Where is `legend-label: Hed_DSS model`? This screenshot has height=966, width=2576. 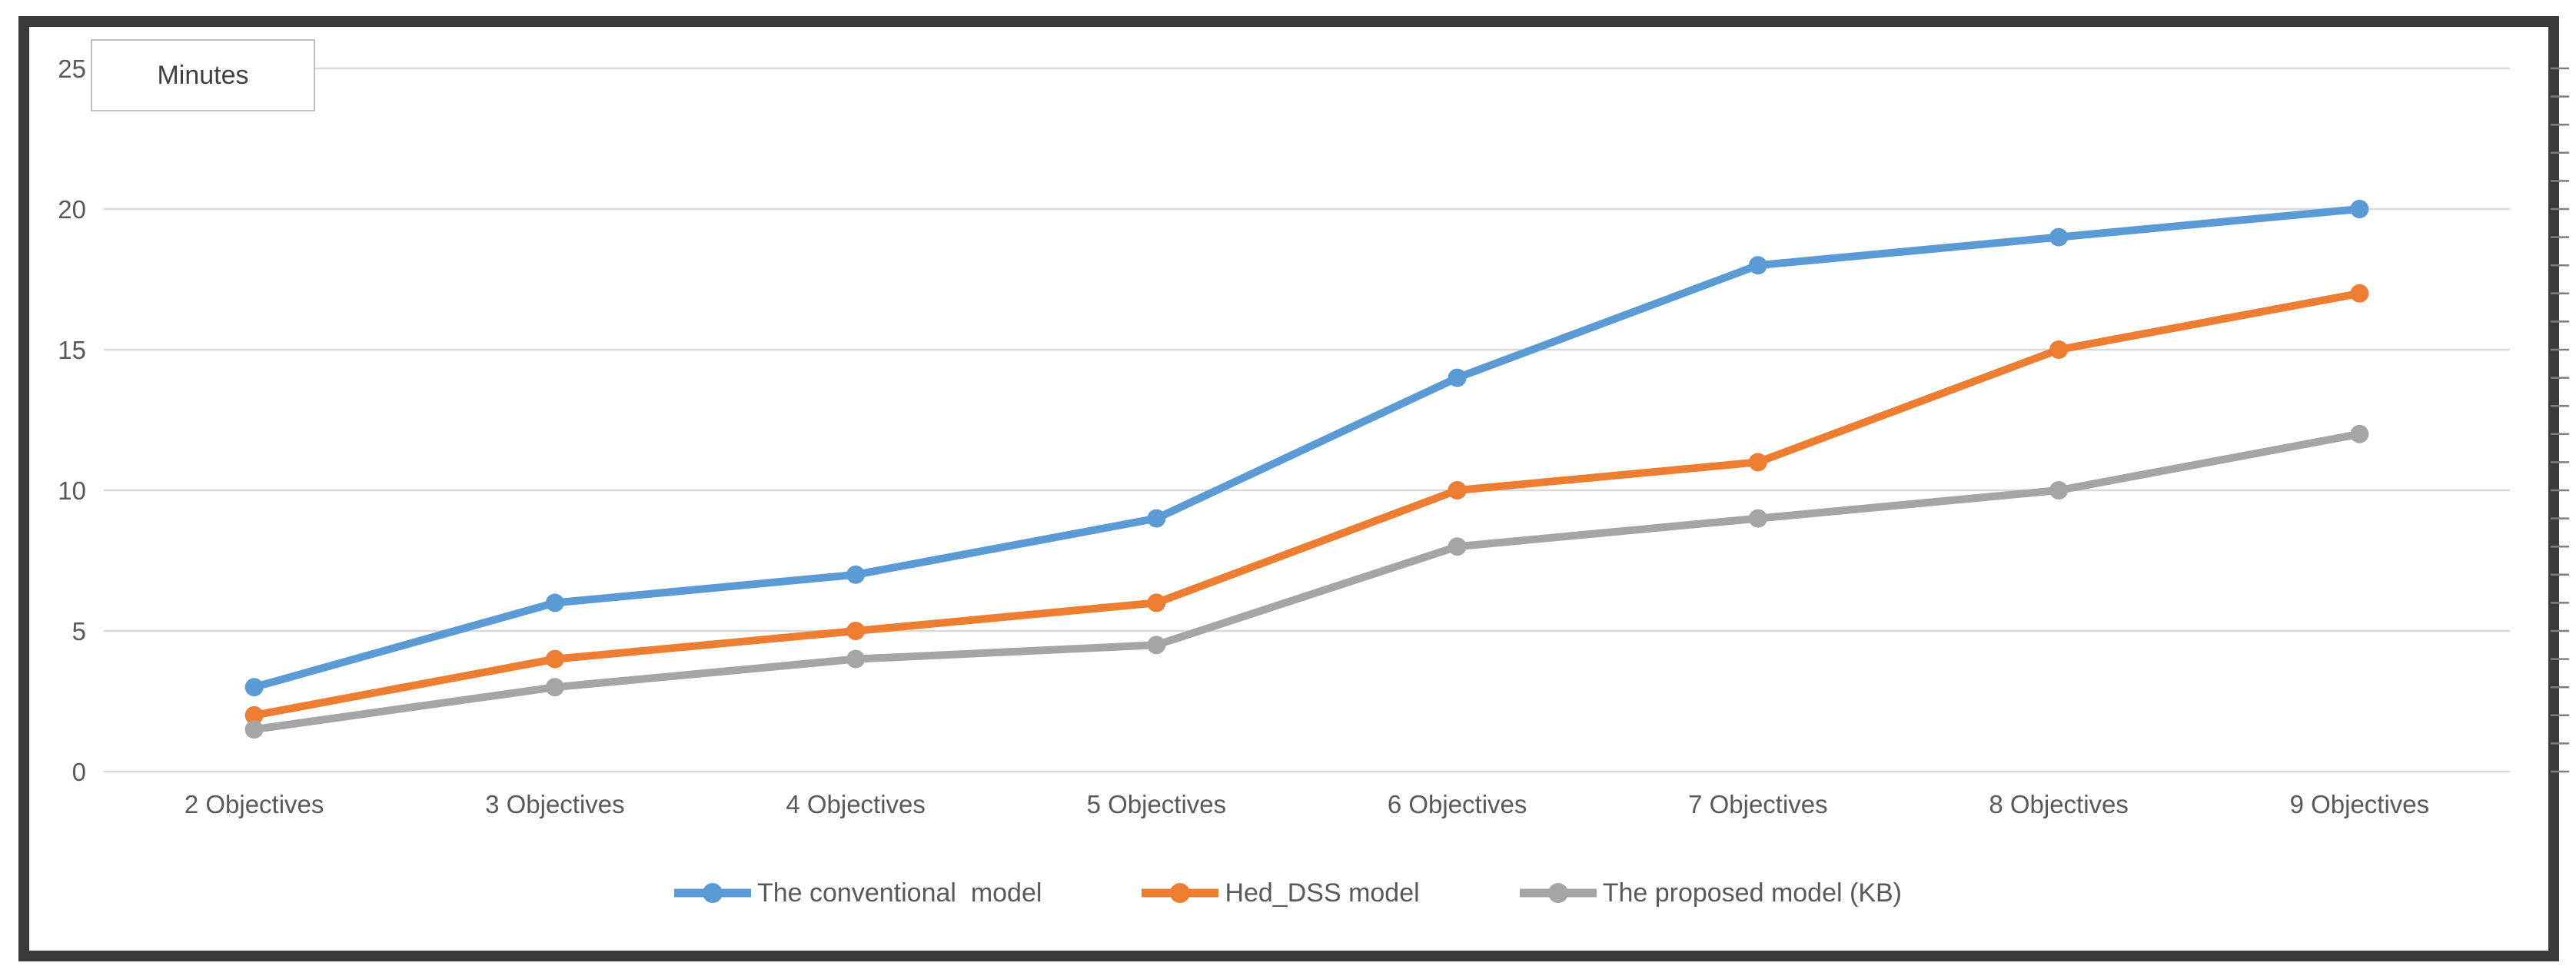
legend-label: Hed_DSS model is located at coordinates (1322, 893).